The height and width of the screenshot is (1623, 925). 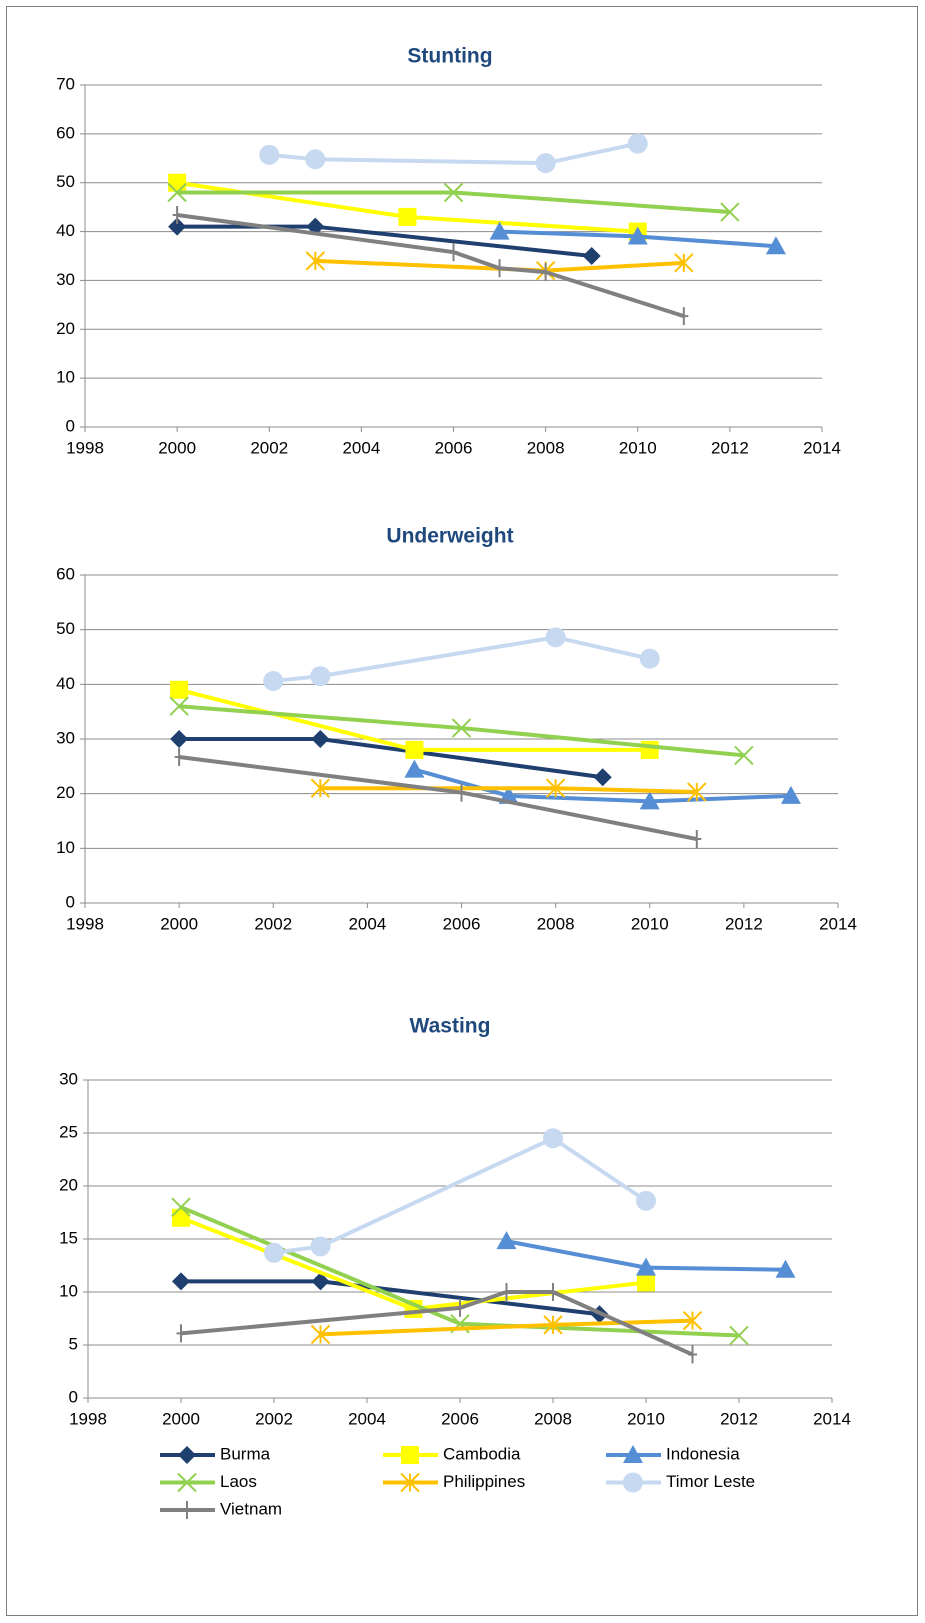 I want to click on y-tick-label: 5, so click(x=73, y=1343).